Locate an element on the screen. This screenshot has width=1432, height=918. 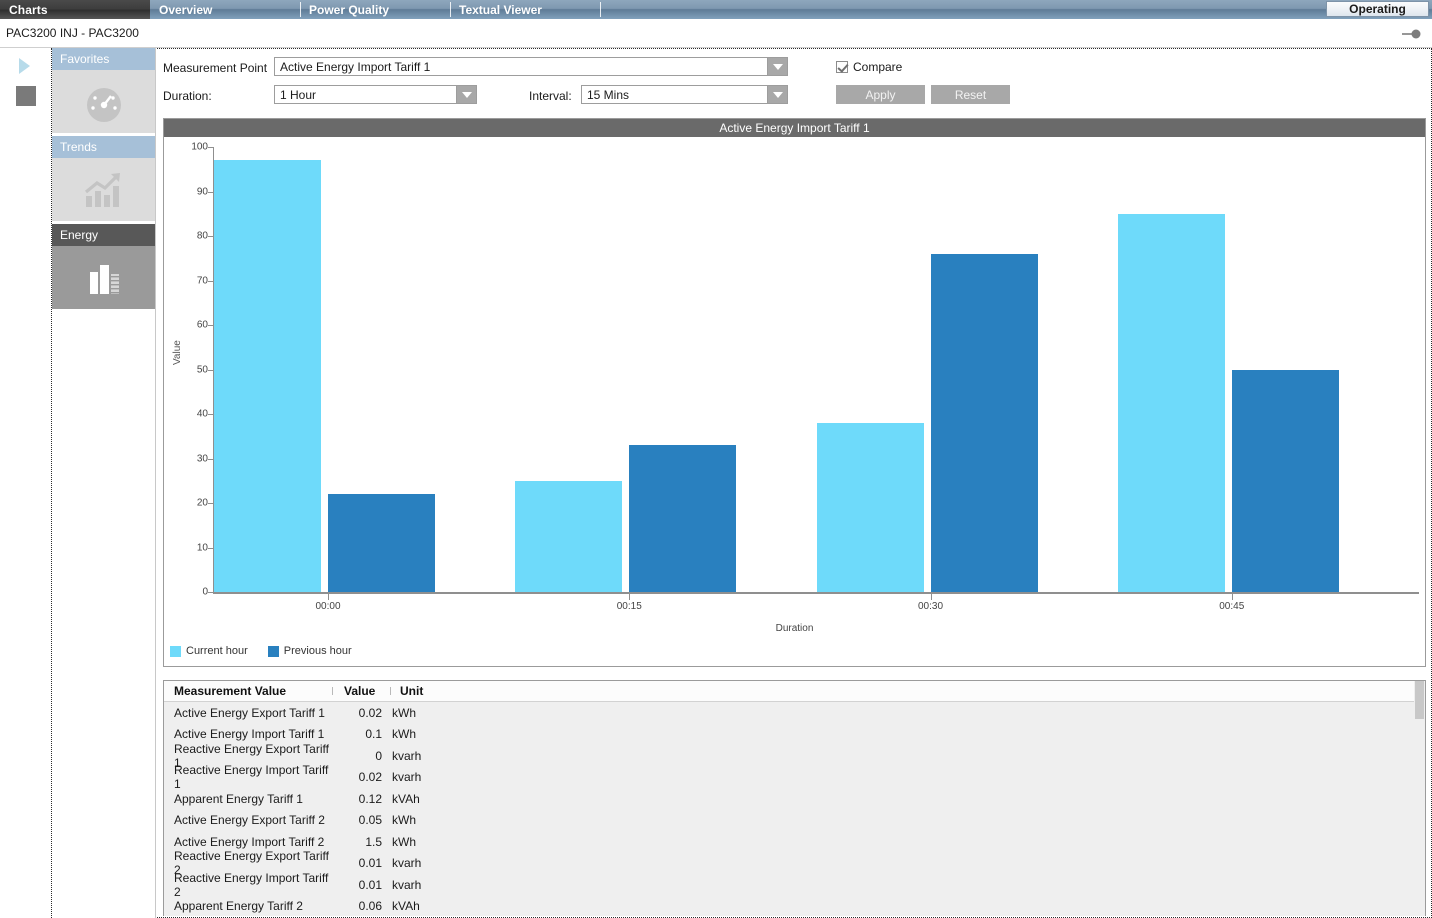
stop-square-icon is located at coordinates (26, 96).